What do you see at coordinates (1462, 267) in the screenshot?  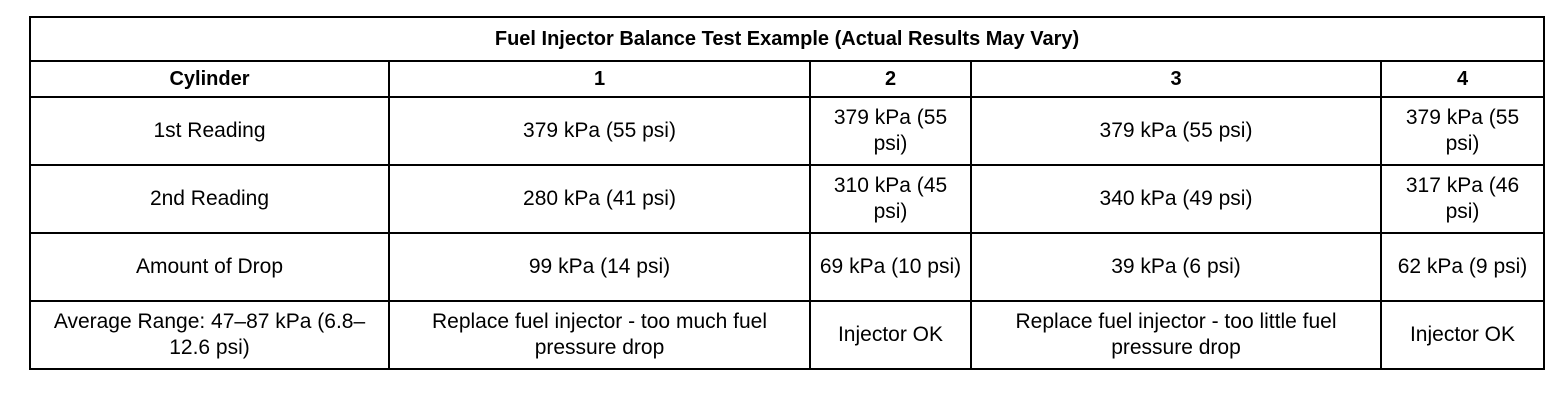 I see `table-cell: 62 kPa (9 psi)` at bounding box center [1462, 267].